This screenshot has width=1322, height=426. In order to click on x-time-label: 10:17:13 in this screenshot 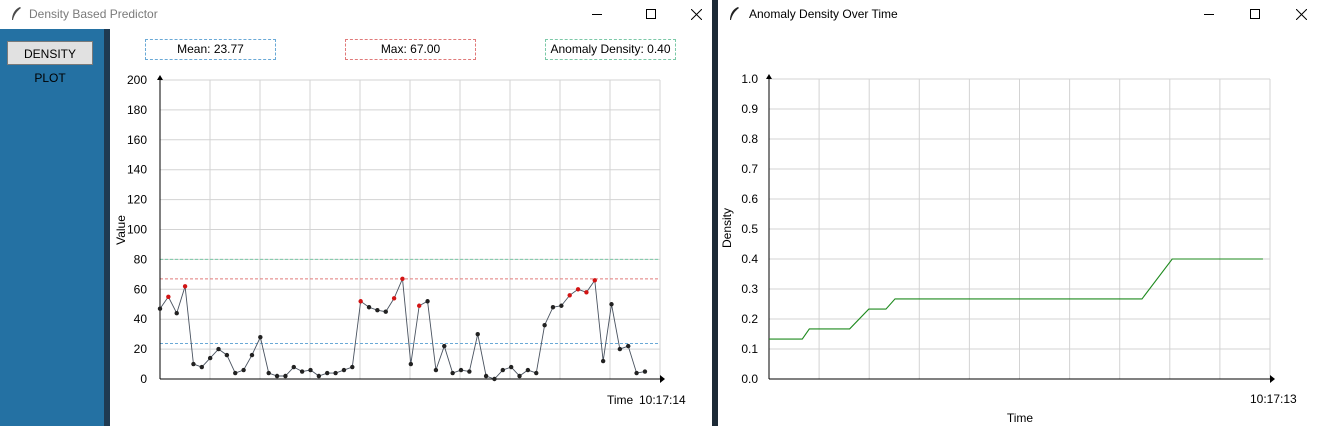, I will do `click(1273, 399)`.